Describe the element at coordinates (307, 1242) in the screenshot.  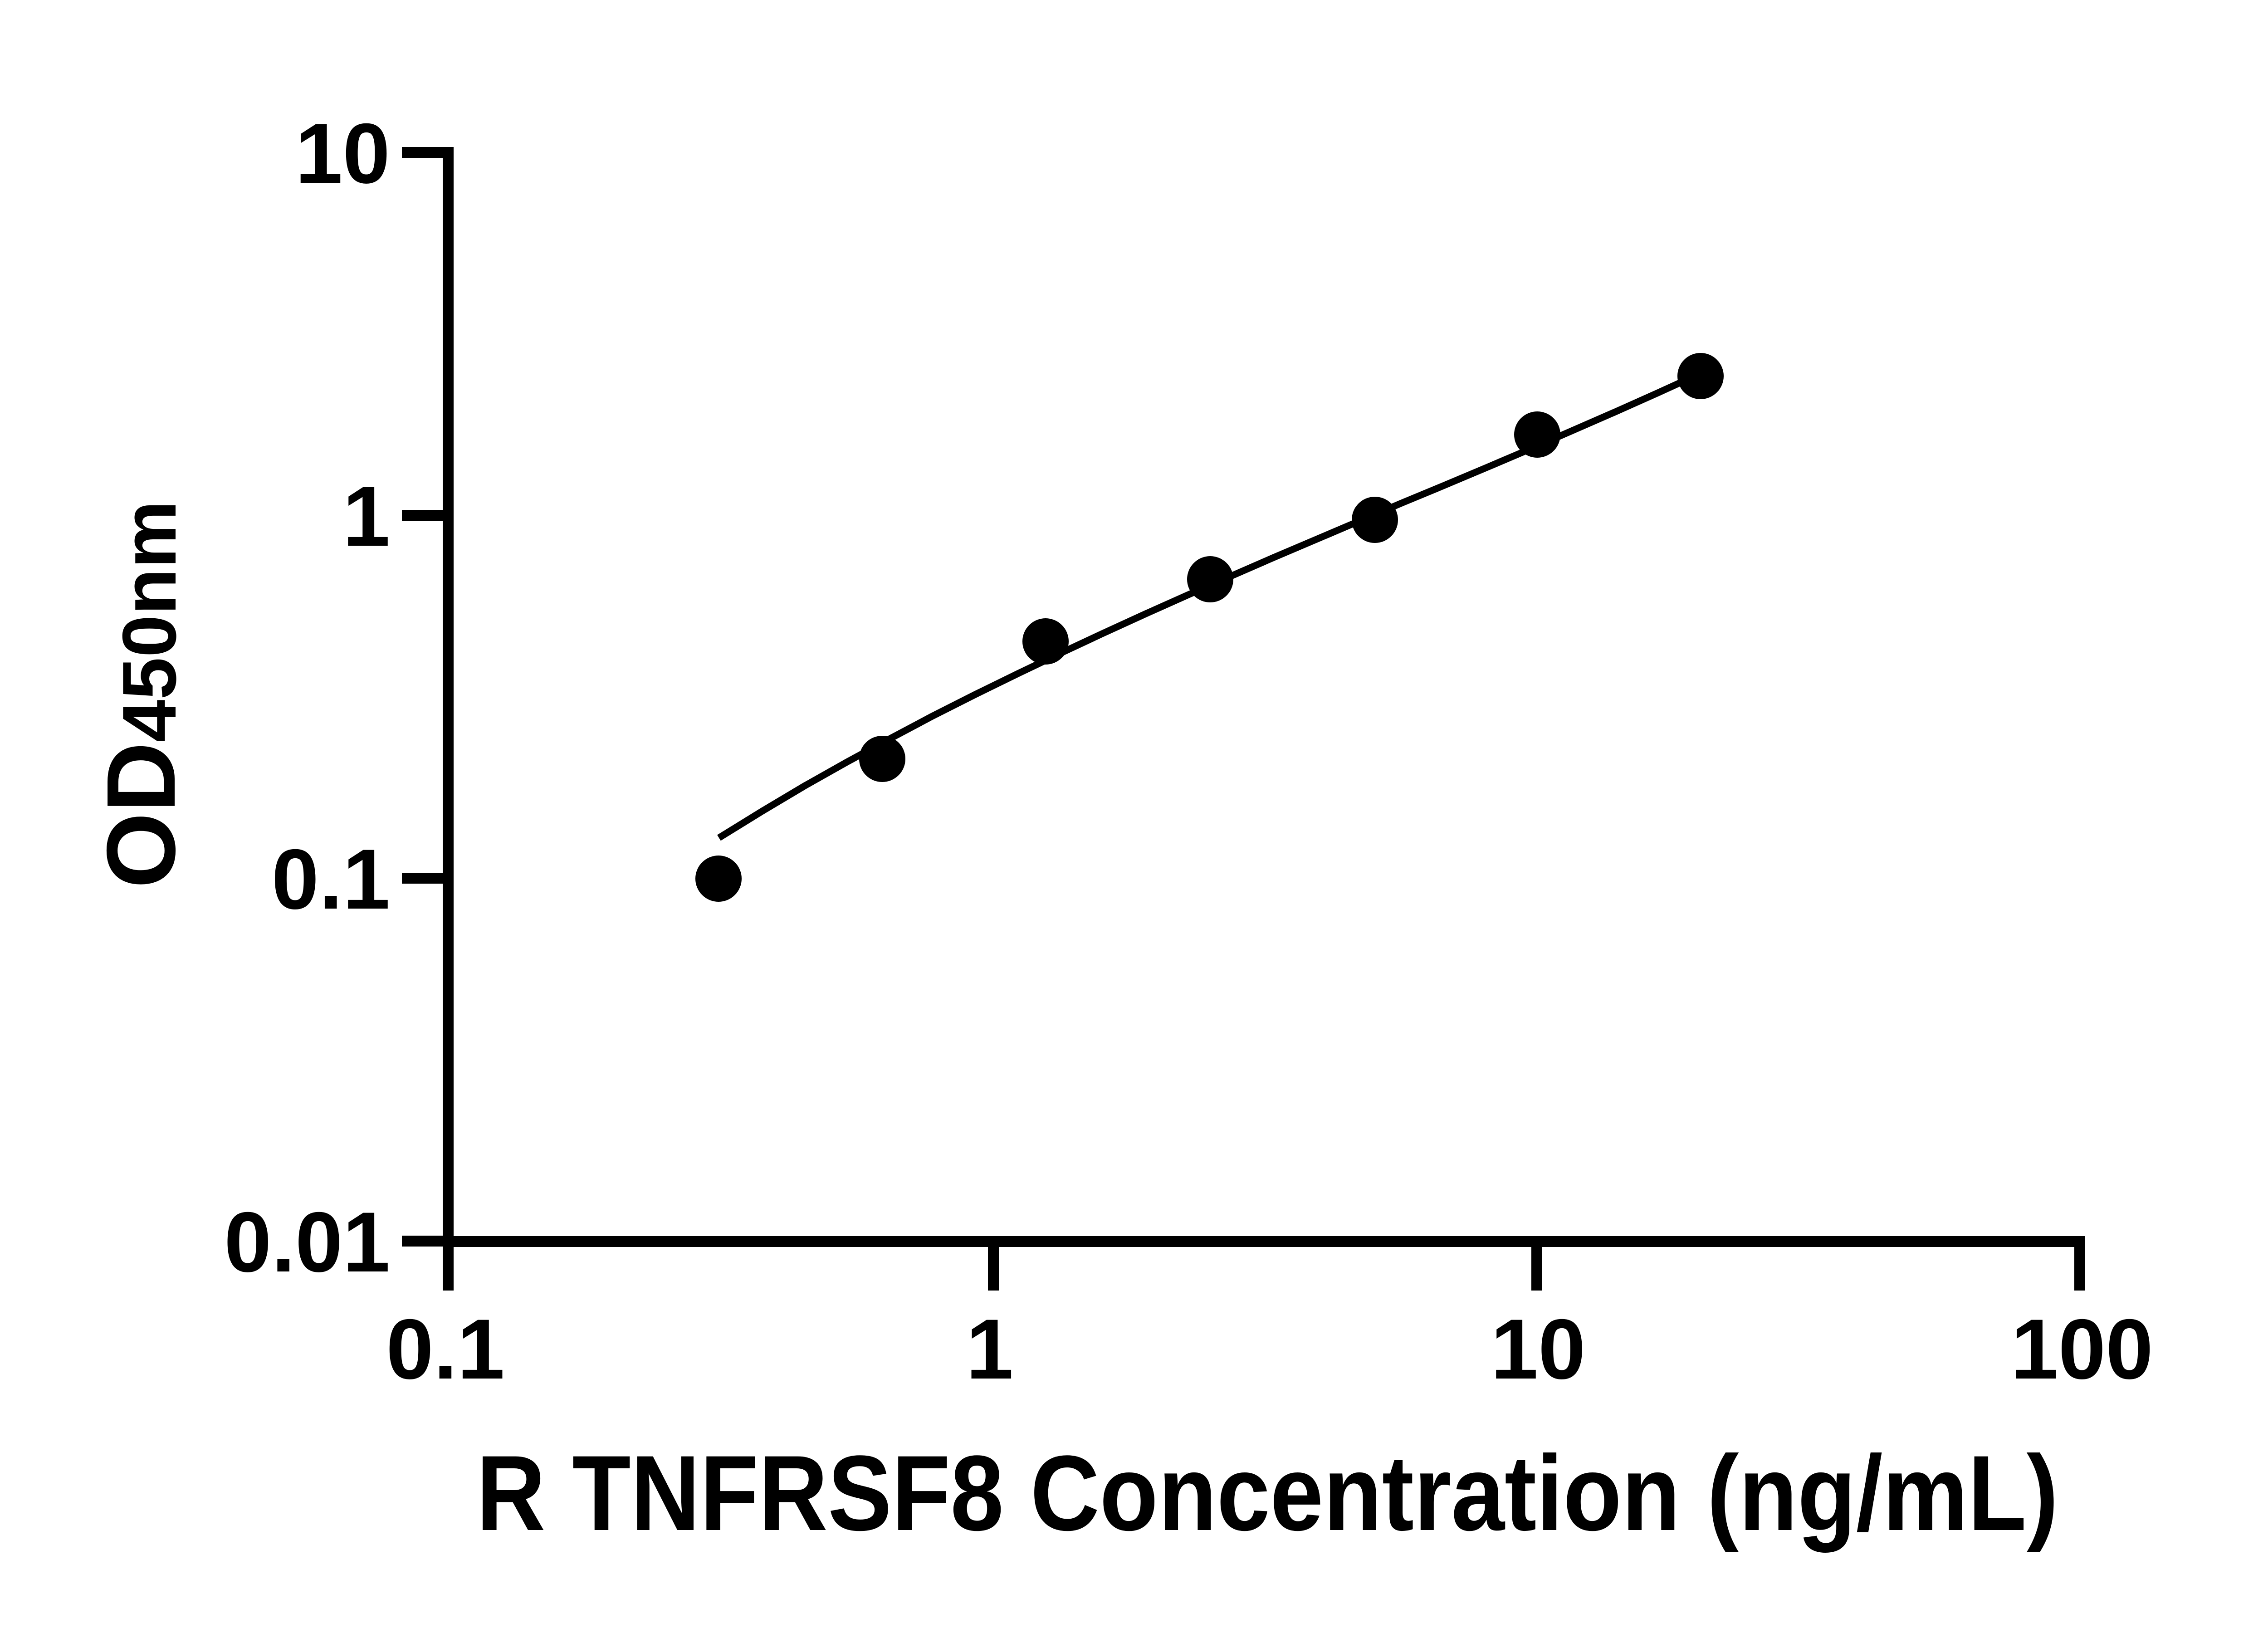
I see `svg-text: 0.01` at that location.